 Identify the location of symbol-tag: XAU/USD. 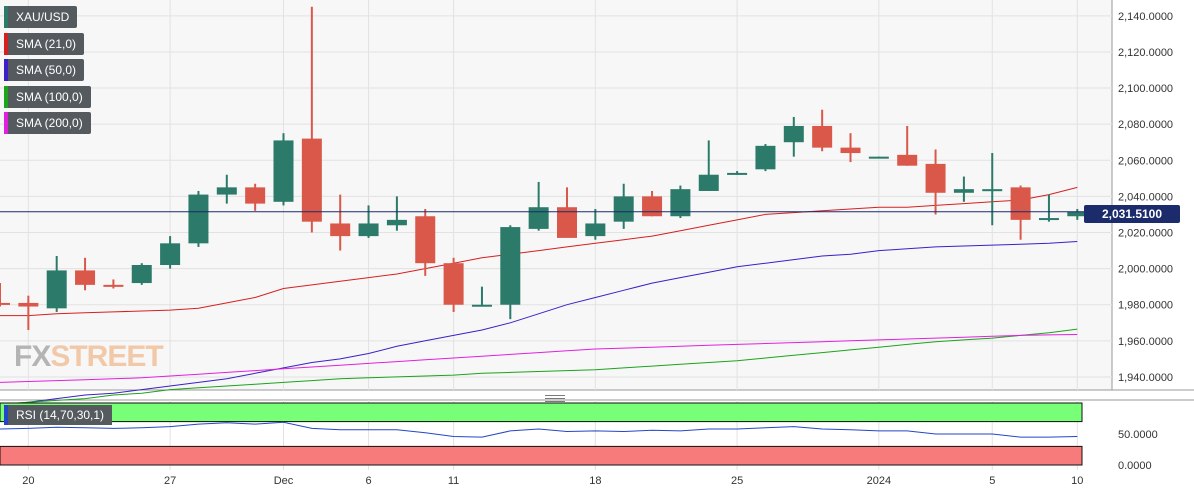
(41, 17).